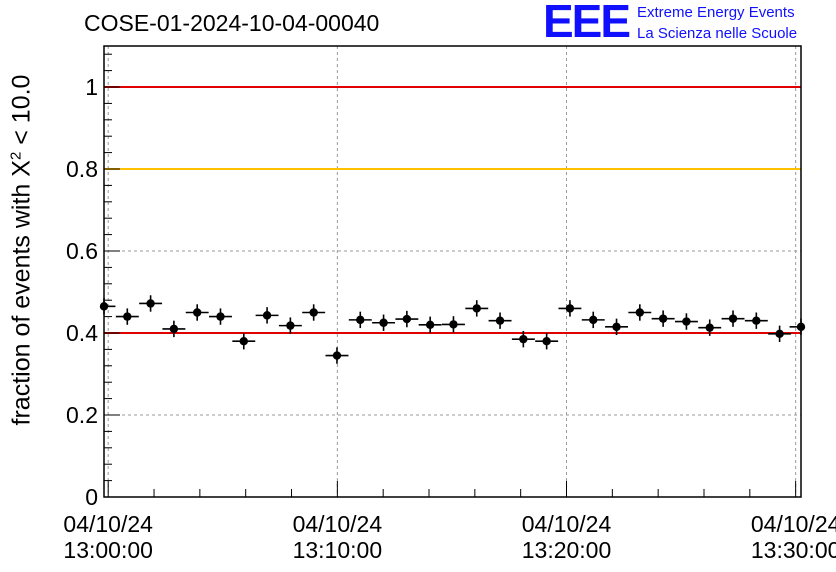 The width and height of the screenshot is (836, 572). What do you see at coordinates (338, 550) in the screenshot?
I see `x-tick-time-label: 13:10:00` at bounding box center [338, 550].